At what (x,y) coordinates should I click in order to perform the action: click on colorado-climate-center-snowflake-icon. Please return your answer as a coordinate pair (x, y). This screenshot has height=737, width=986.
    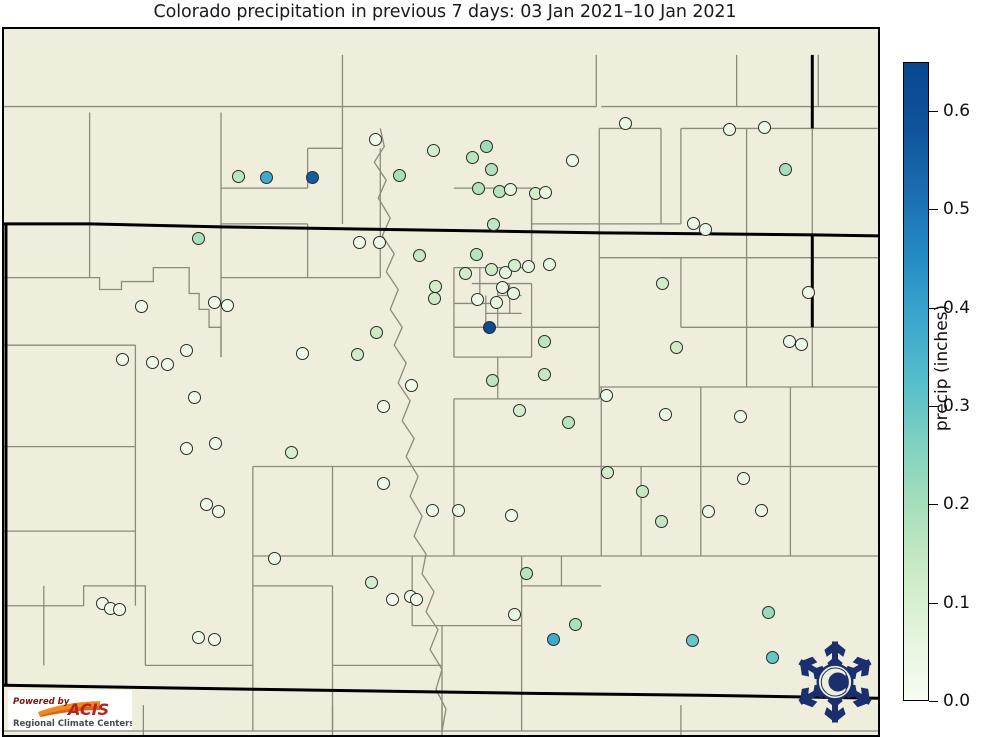
    Looking at the image, I should click on (835, 682).